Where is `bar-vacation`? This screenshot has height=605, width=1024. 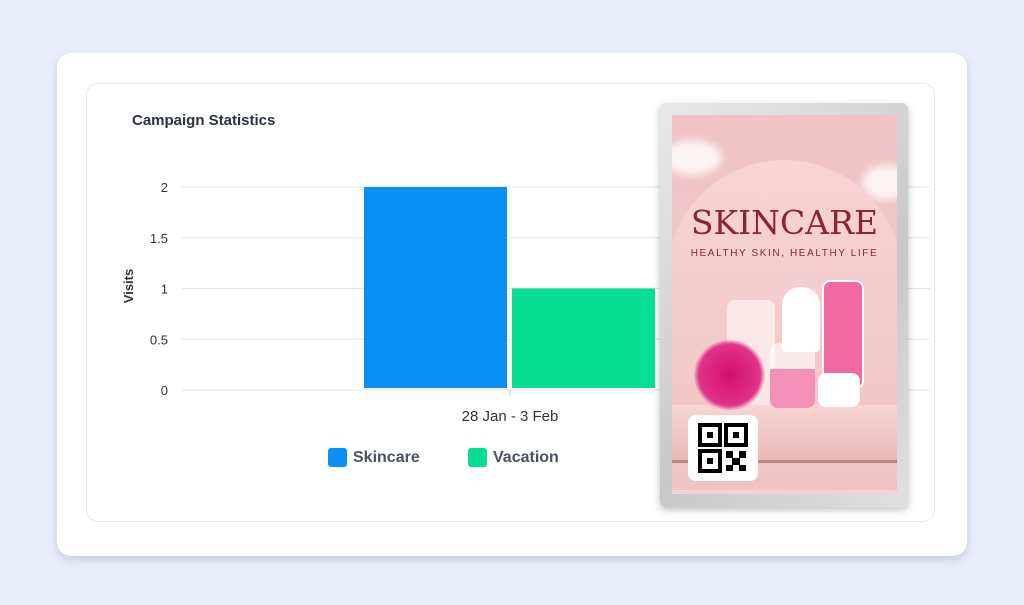
bar-vacation is located at coordinates (583, 338).